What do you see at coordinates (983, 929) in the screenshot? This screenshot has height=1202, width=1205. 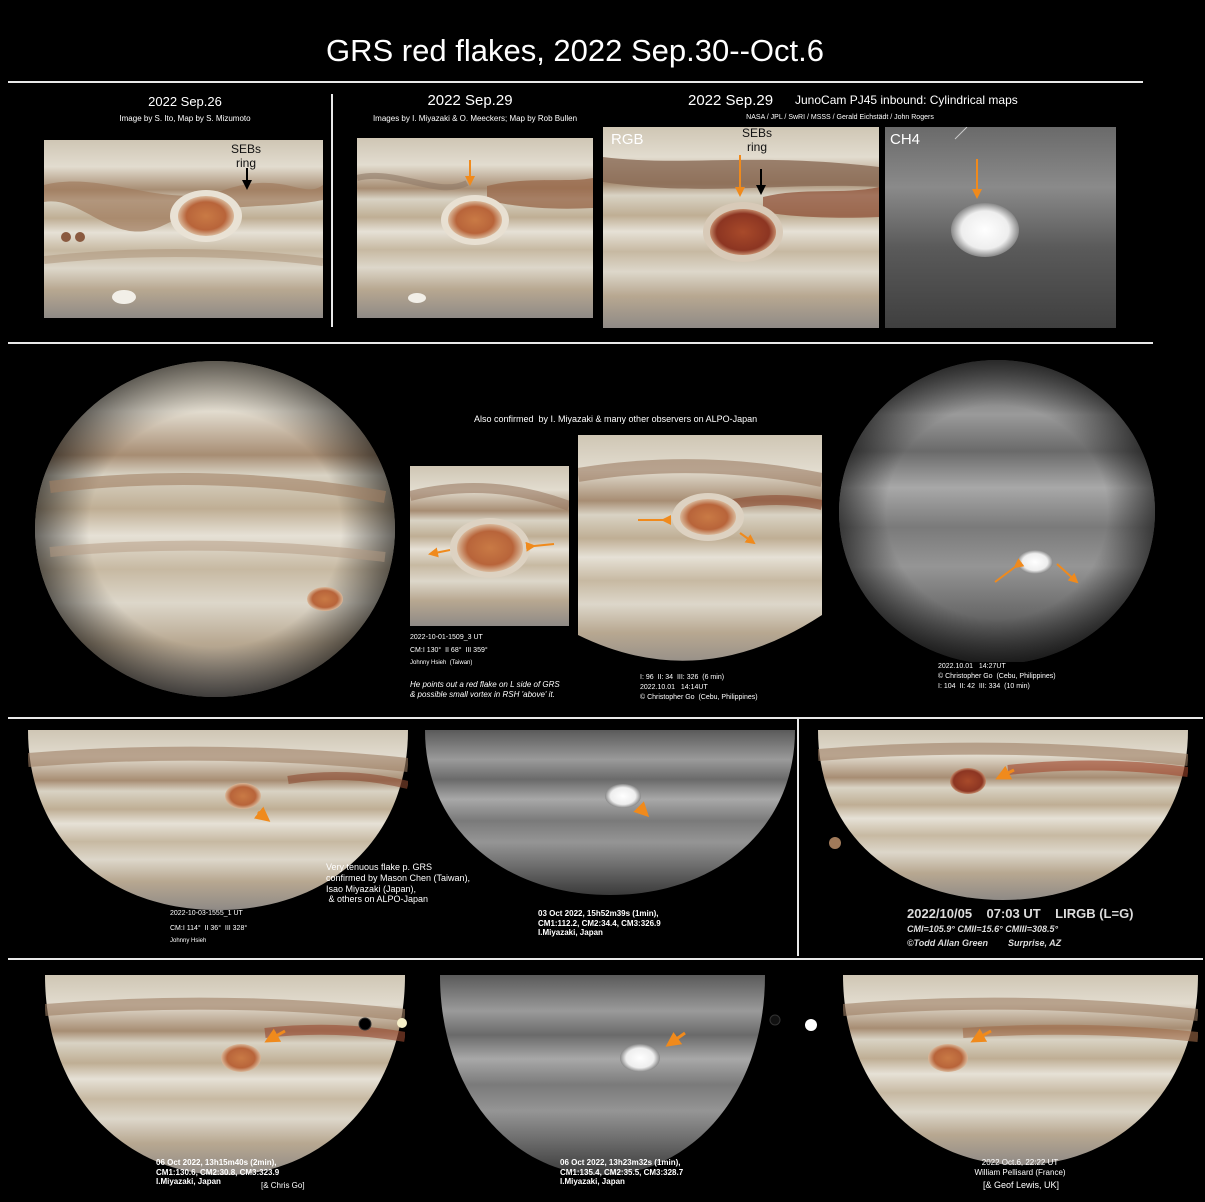 I see `green-info-2: CMI=105.9° CMII=15.6° CMIII=308.5°` at bounding box center [983, 929].